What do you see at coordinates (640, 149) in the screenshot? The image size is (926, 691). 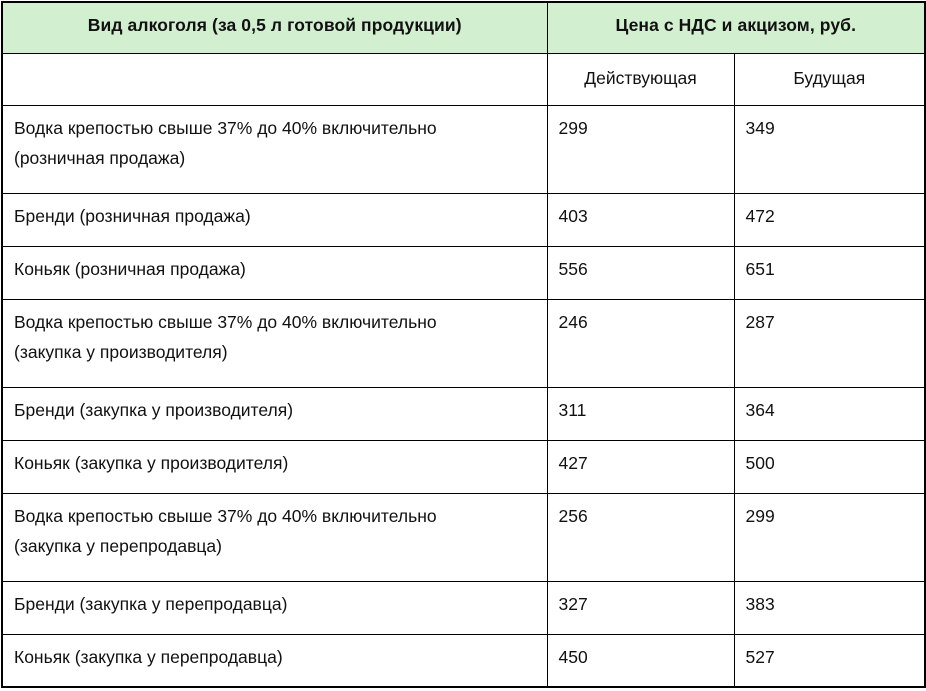 I see `current-price-cell: 299` at bounding box center [640, 149].